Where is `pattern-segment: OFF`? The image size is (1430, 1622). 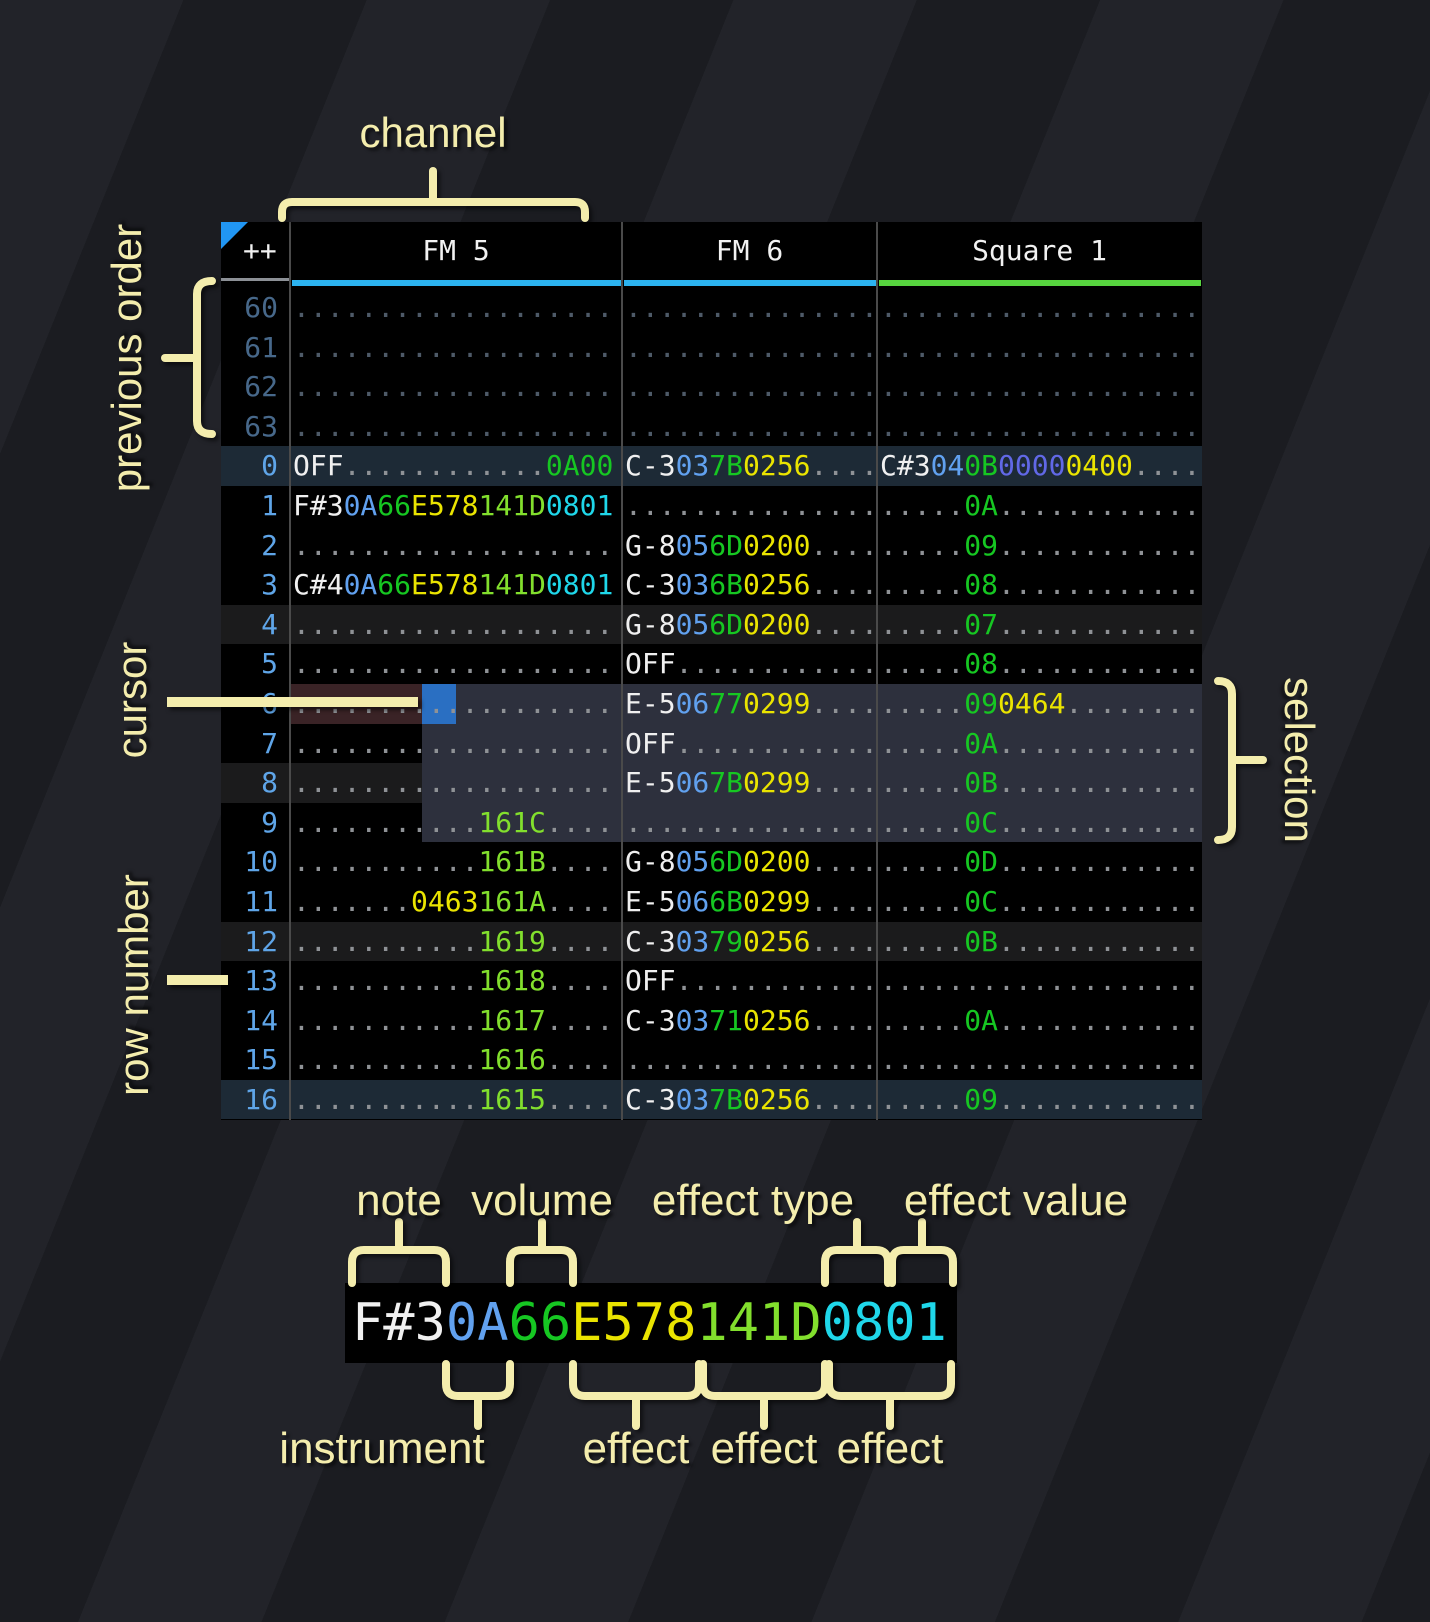
pattern-segment: OFF is located at coordinates (650, 664).